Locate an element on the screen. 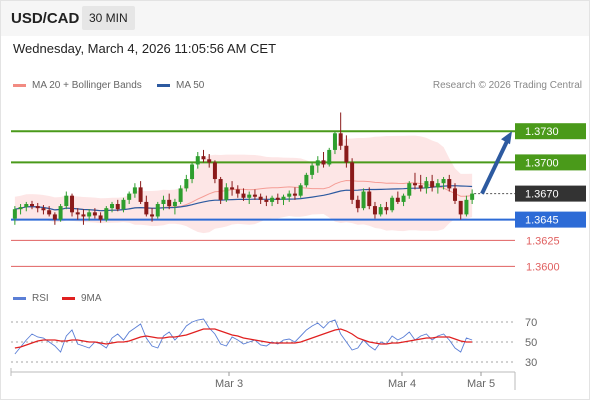  legend-rsi: RSI is located at coordinates (31, 298).